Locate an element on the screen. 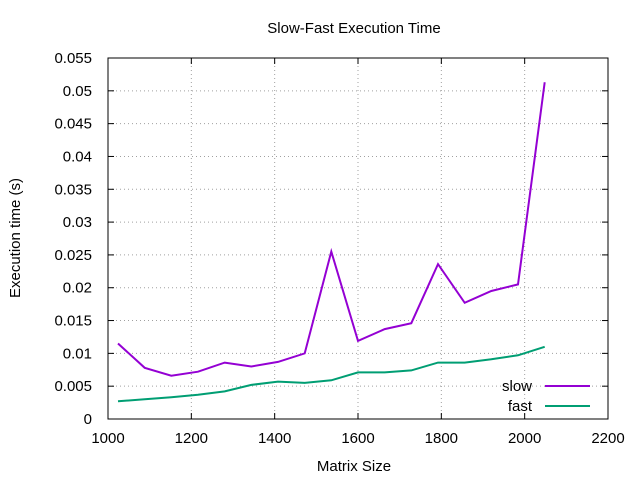 The image size is (640, 480). x-axis-label: Matrix Size is located at coordinates (354, 466).